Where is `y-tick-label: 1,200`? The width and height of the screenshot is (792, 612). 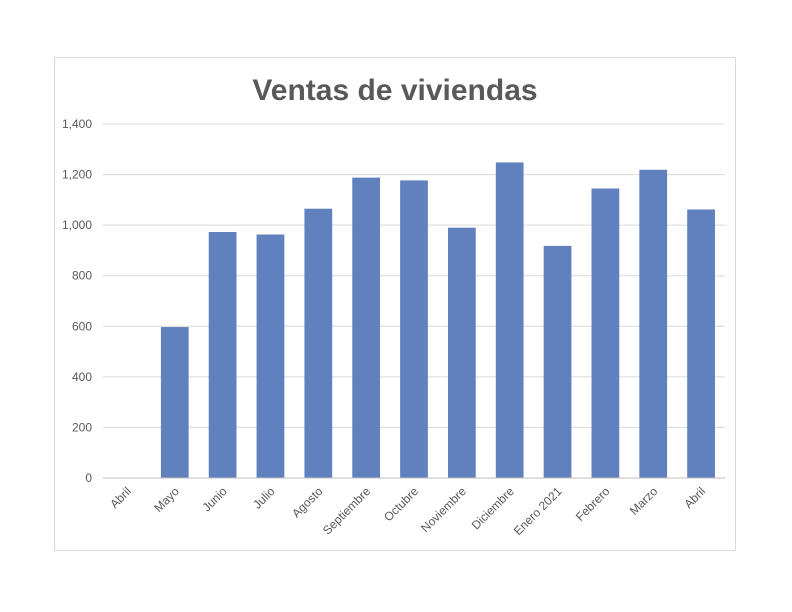
y-tick-label: 1,200 is located at coordinates (77, 175).